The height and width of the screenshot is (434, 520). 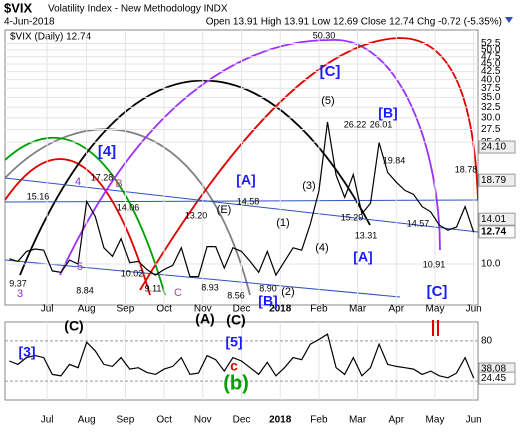 I want to click on annotation: (3), so click(x=308, y=186).